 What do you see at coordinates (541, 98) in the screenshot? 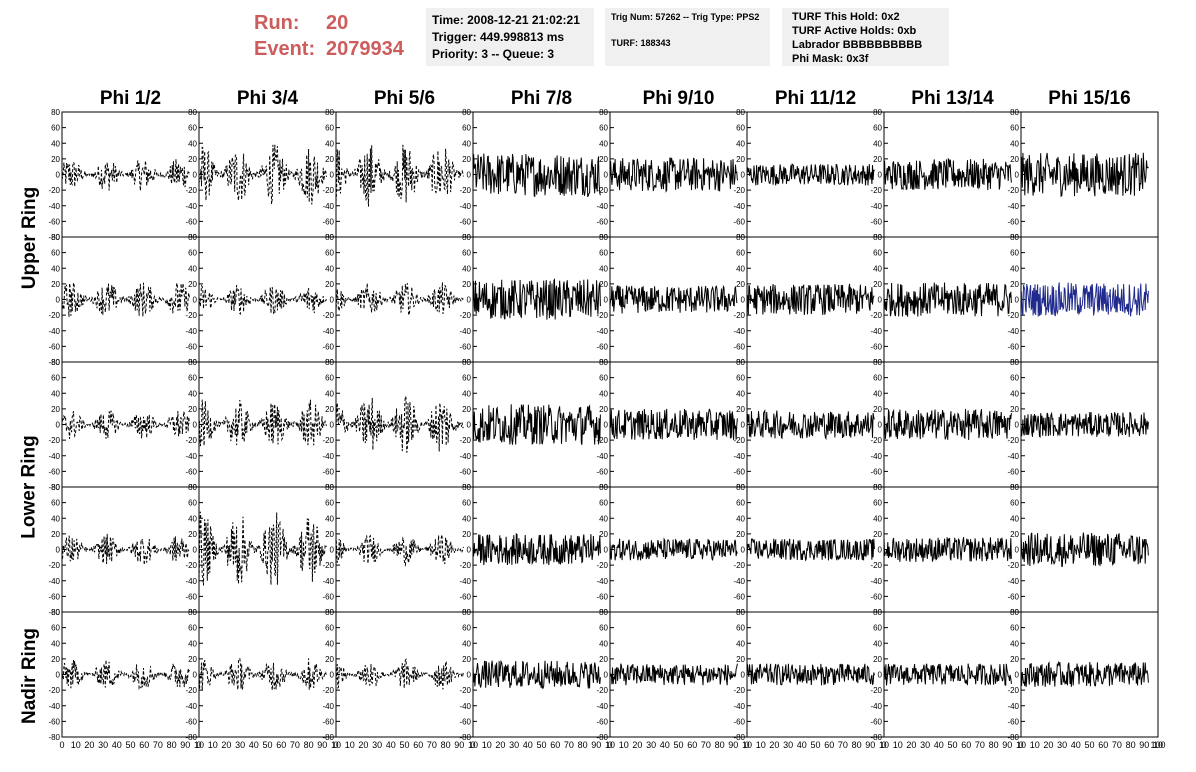
I see `column-title: Phi 7/8` at bounding box center [541, 98].